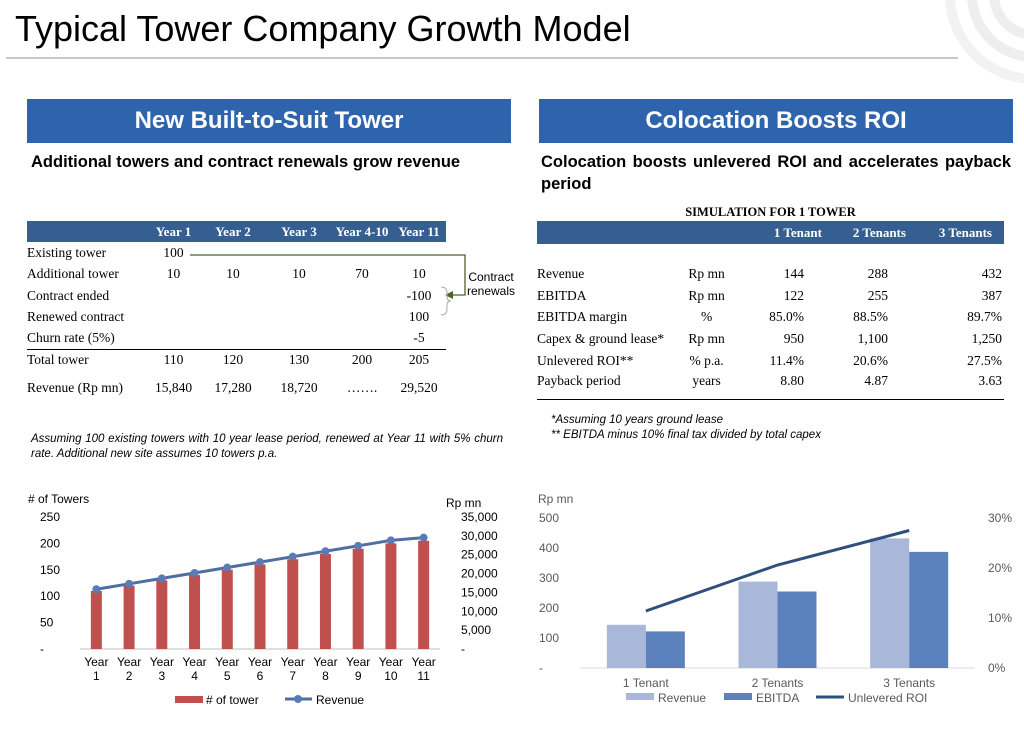  What do you see at coordinates (549, 638) in the screenshot?
I see `y-tick-label: 100` at bounding box center [549, 638].